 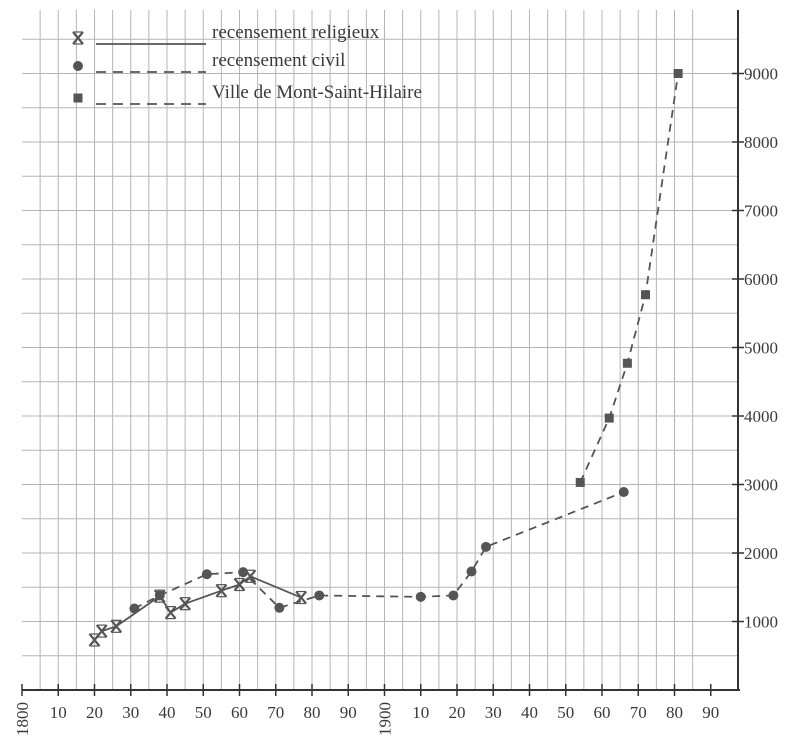 I want to click on series-recensement-religieux, so click(x=197, y=608).